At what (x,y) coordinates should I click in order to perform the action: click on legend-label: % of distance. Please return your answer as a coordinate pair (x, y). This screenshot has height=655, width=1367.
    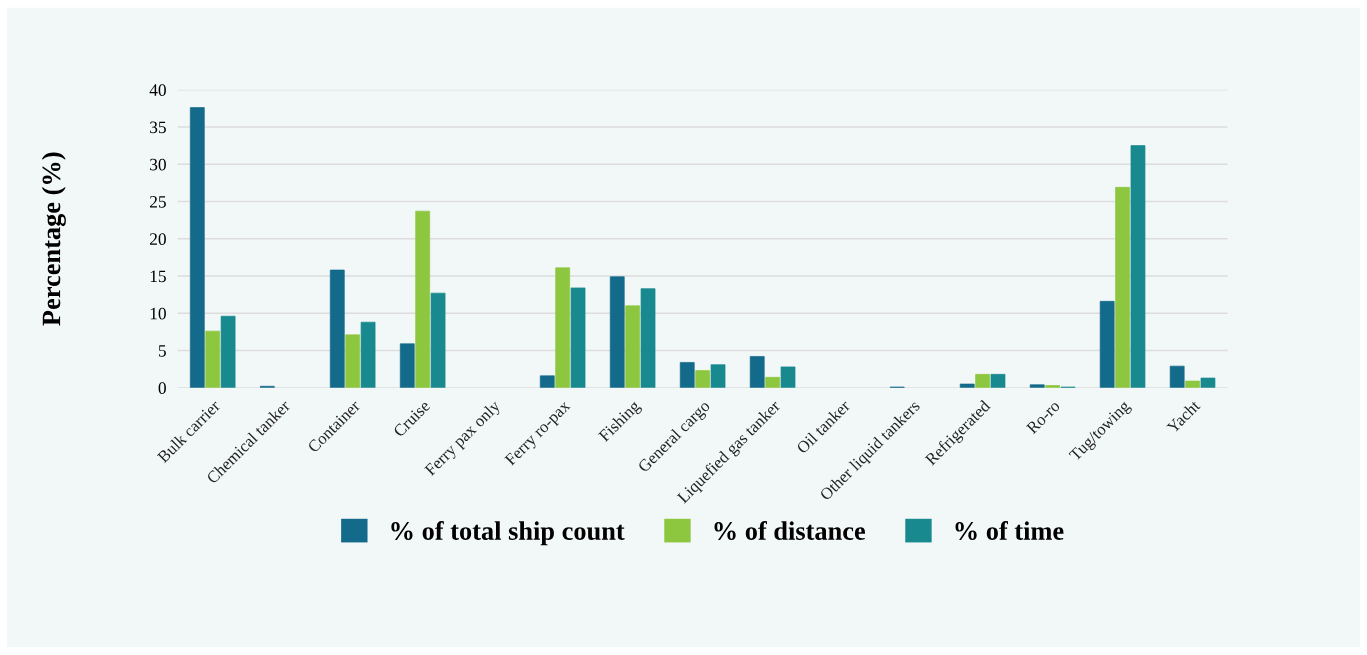
    Looking at the image, I should click on (789, 530).